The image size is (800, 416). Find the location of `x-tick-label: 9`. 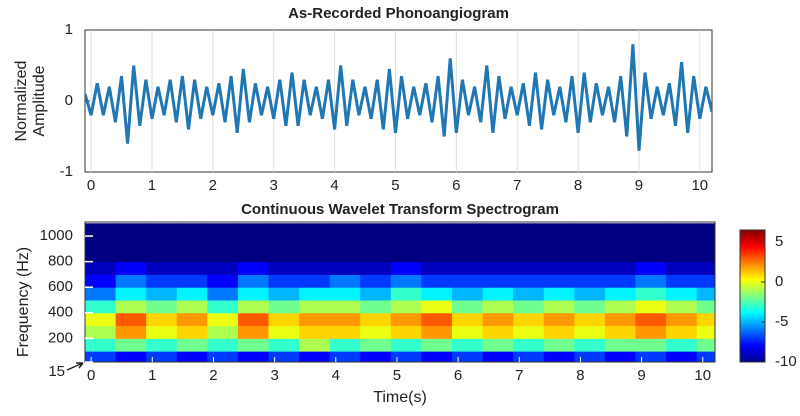

x-tick-label: 9 is located at coordinates (639, 185).